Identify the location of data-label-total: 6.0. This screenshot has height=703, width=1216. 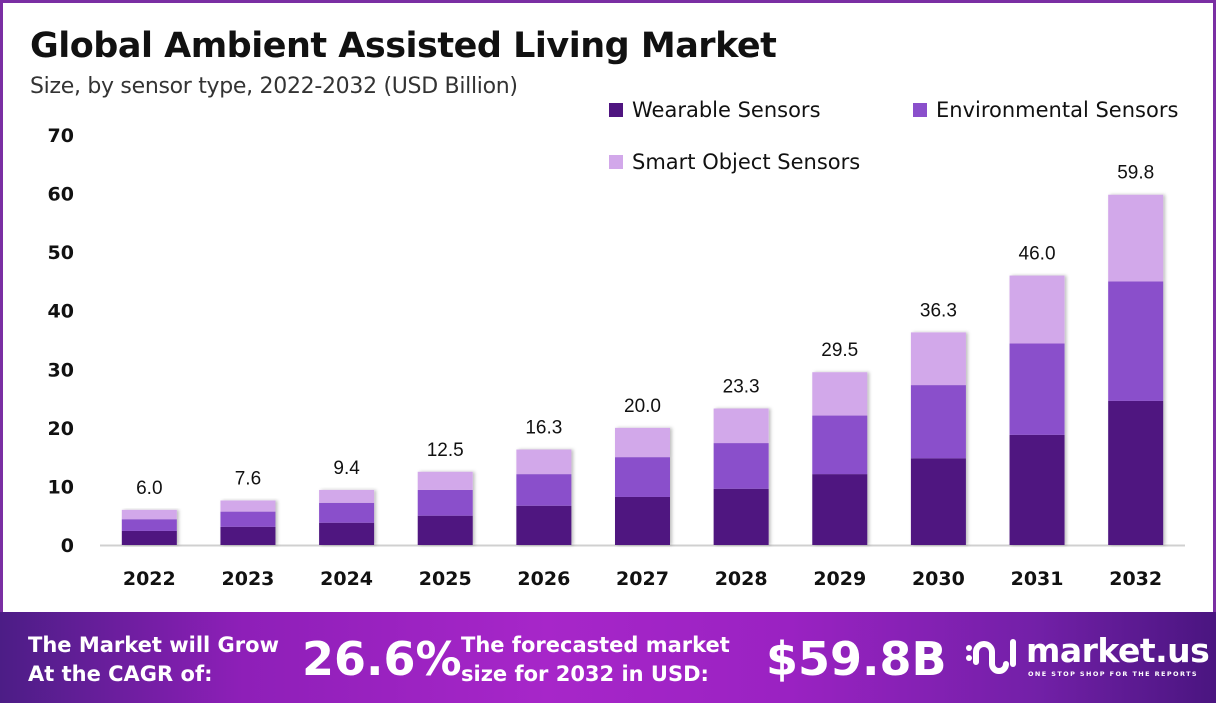
(149, 488).